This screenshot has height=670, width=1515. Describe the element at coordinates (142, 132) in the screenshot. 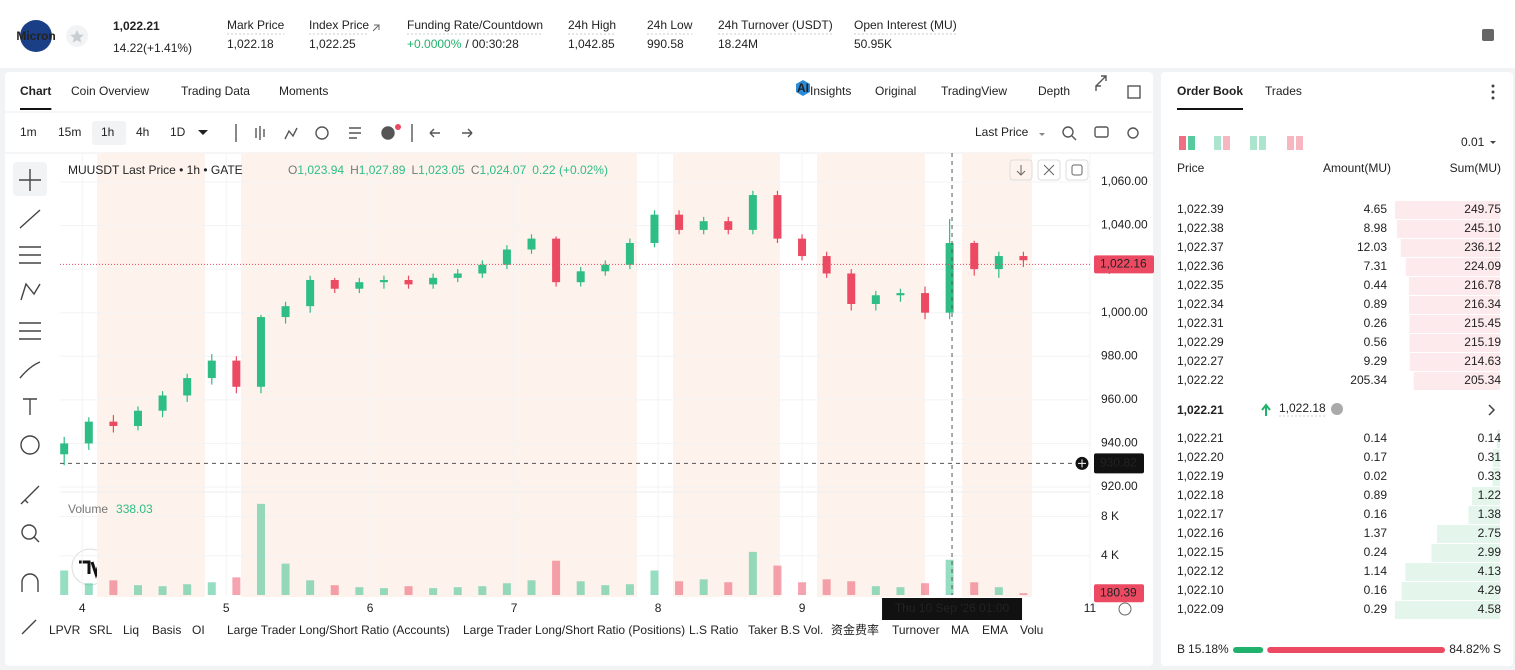

I see `interval: 4h` at that location.